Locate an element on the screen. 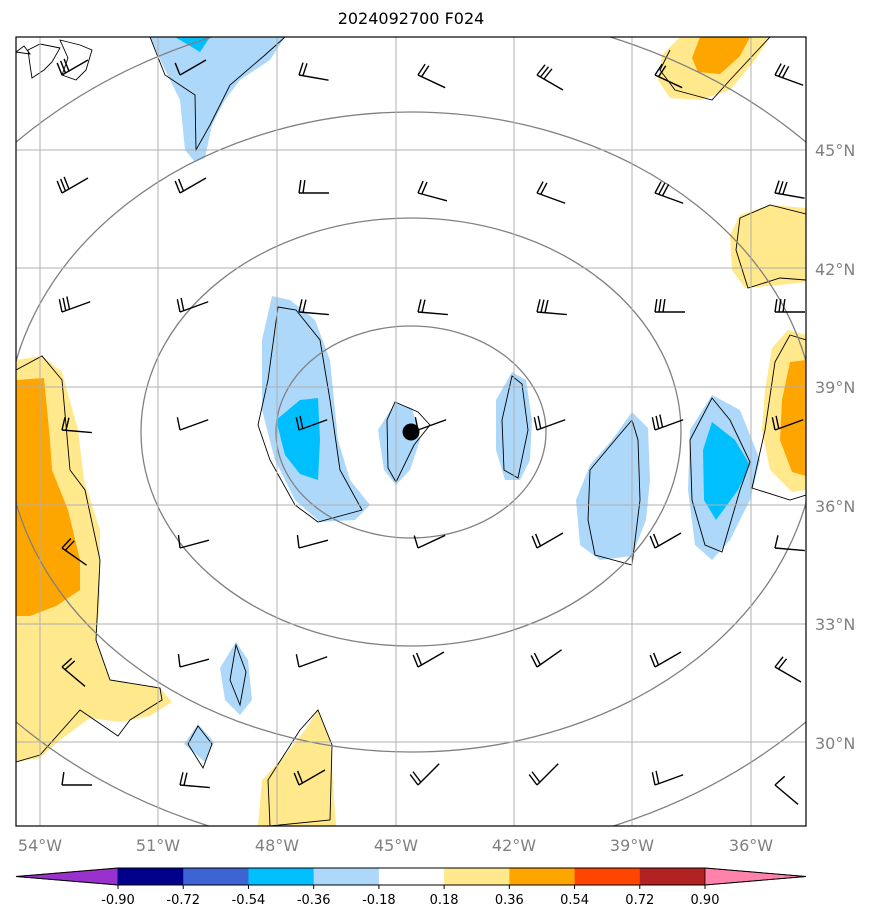 The height and width of the screenshot is (924, 877). negative-region-north is located at coordinates (217, 99).